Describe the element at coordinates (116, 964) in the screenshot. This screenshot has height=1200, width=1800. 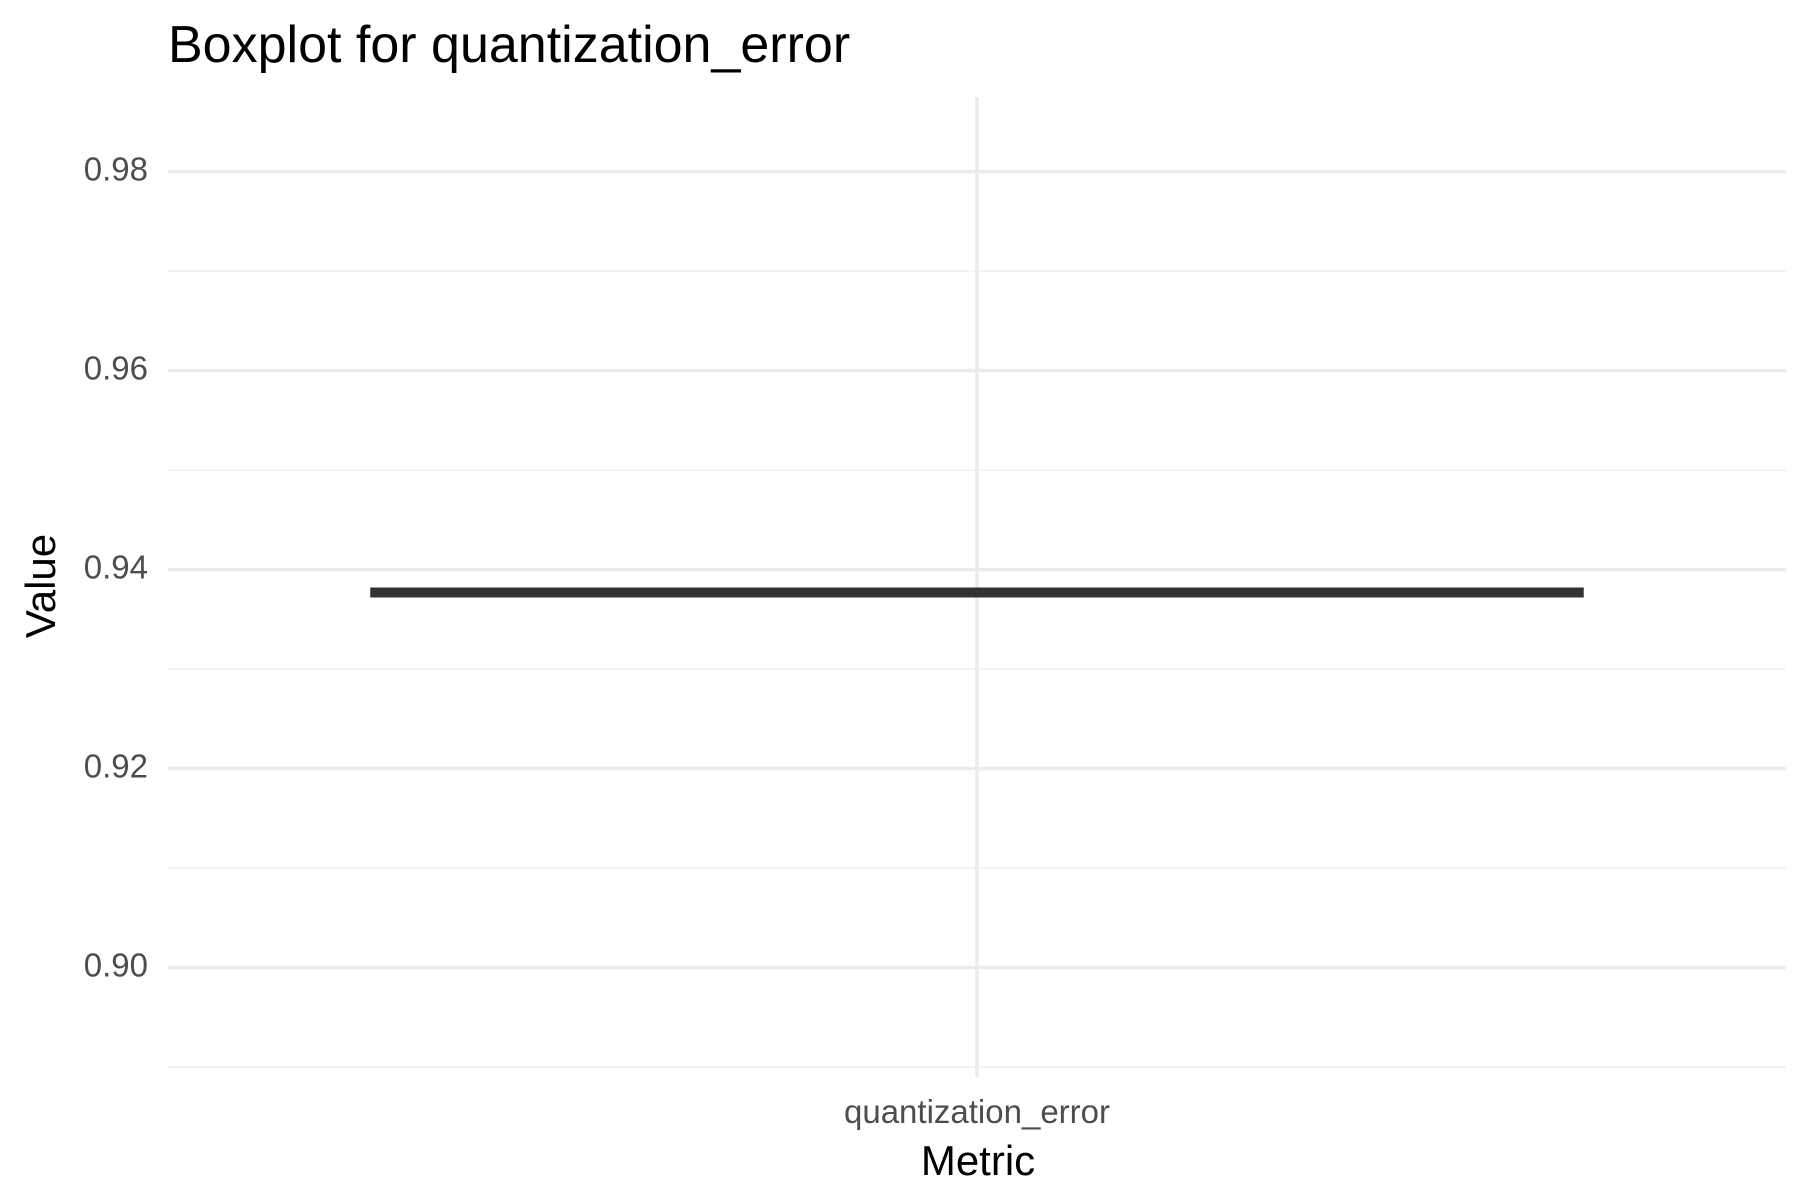
I see `y-tick-label: 0.90` at that location.